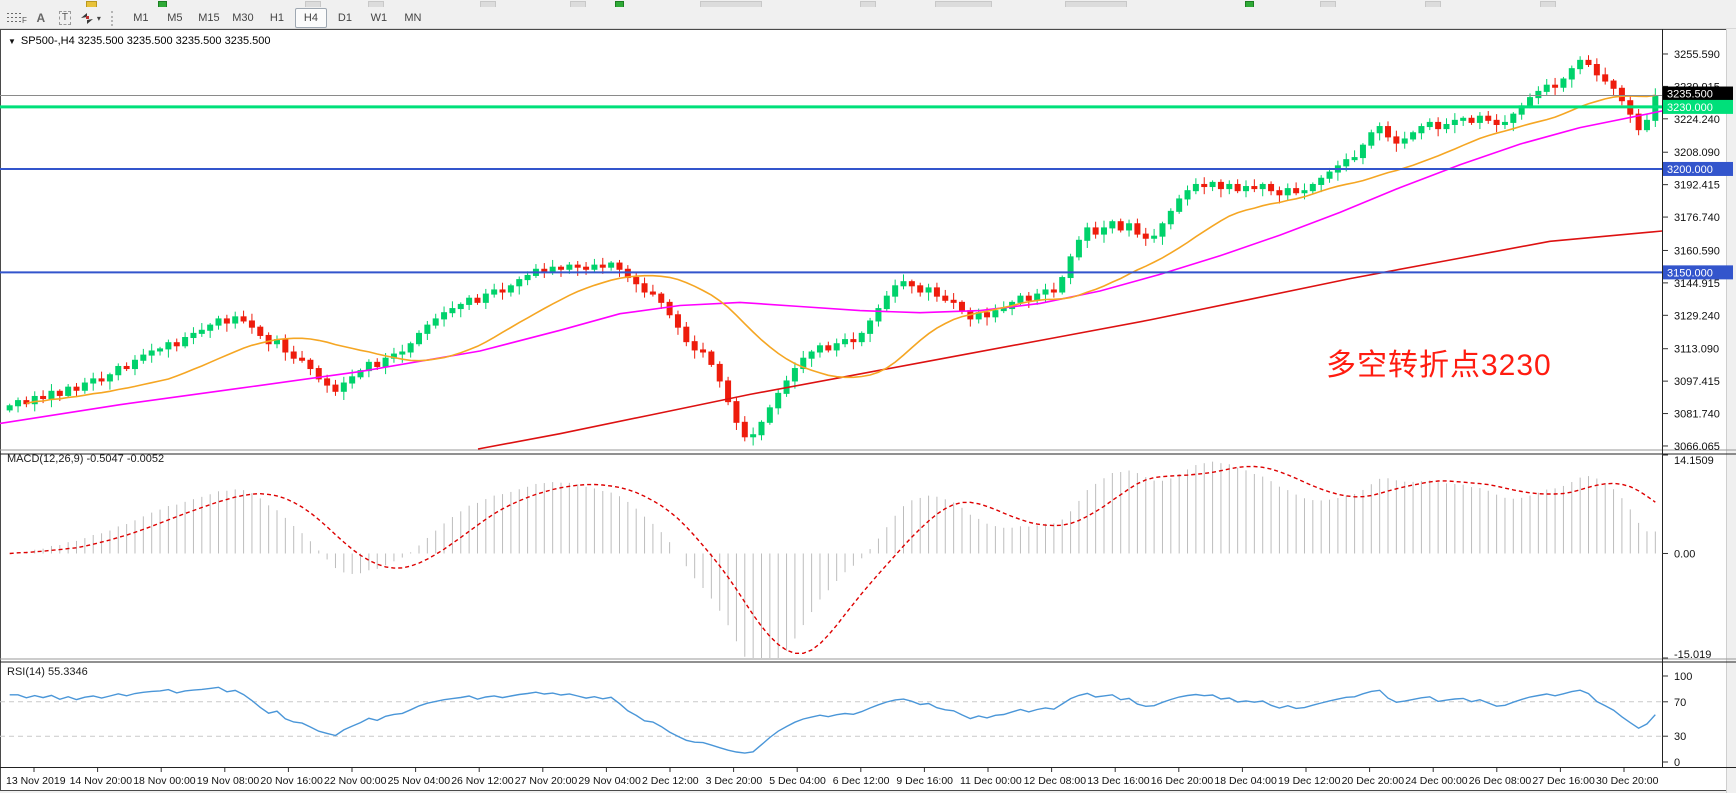 The width and height of the screenshot is (1736, 793). What do you see at coordinates (1677, 720) in the screenshot?
I see `rsi-axis: 100 70 30 0` at bounding box center [1677, 720].